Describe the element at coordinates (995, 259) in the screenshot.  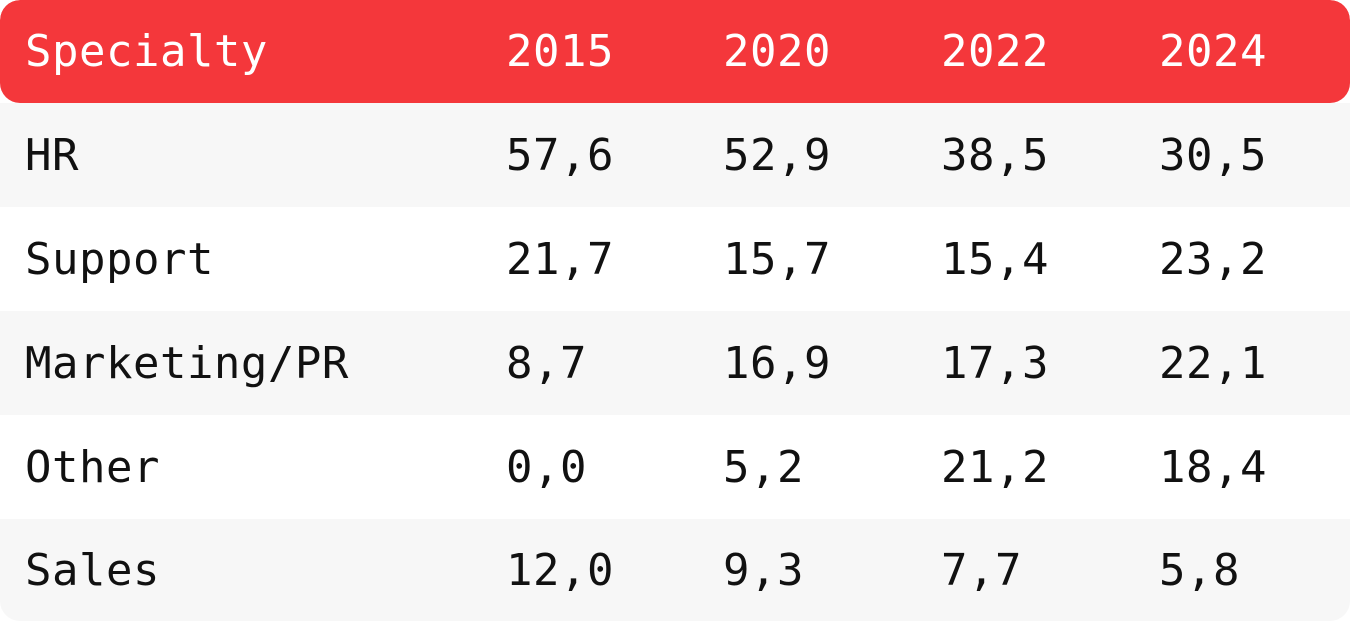
I see `value-cell: 15,4` at that location.